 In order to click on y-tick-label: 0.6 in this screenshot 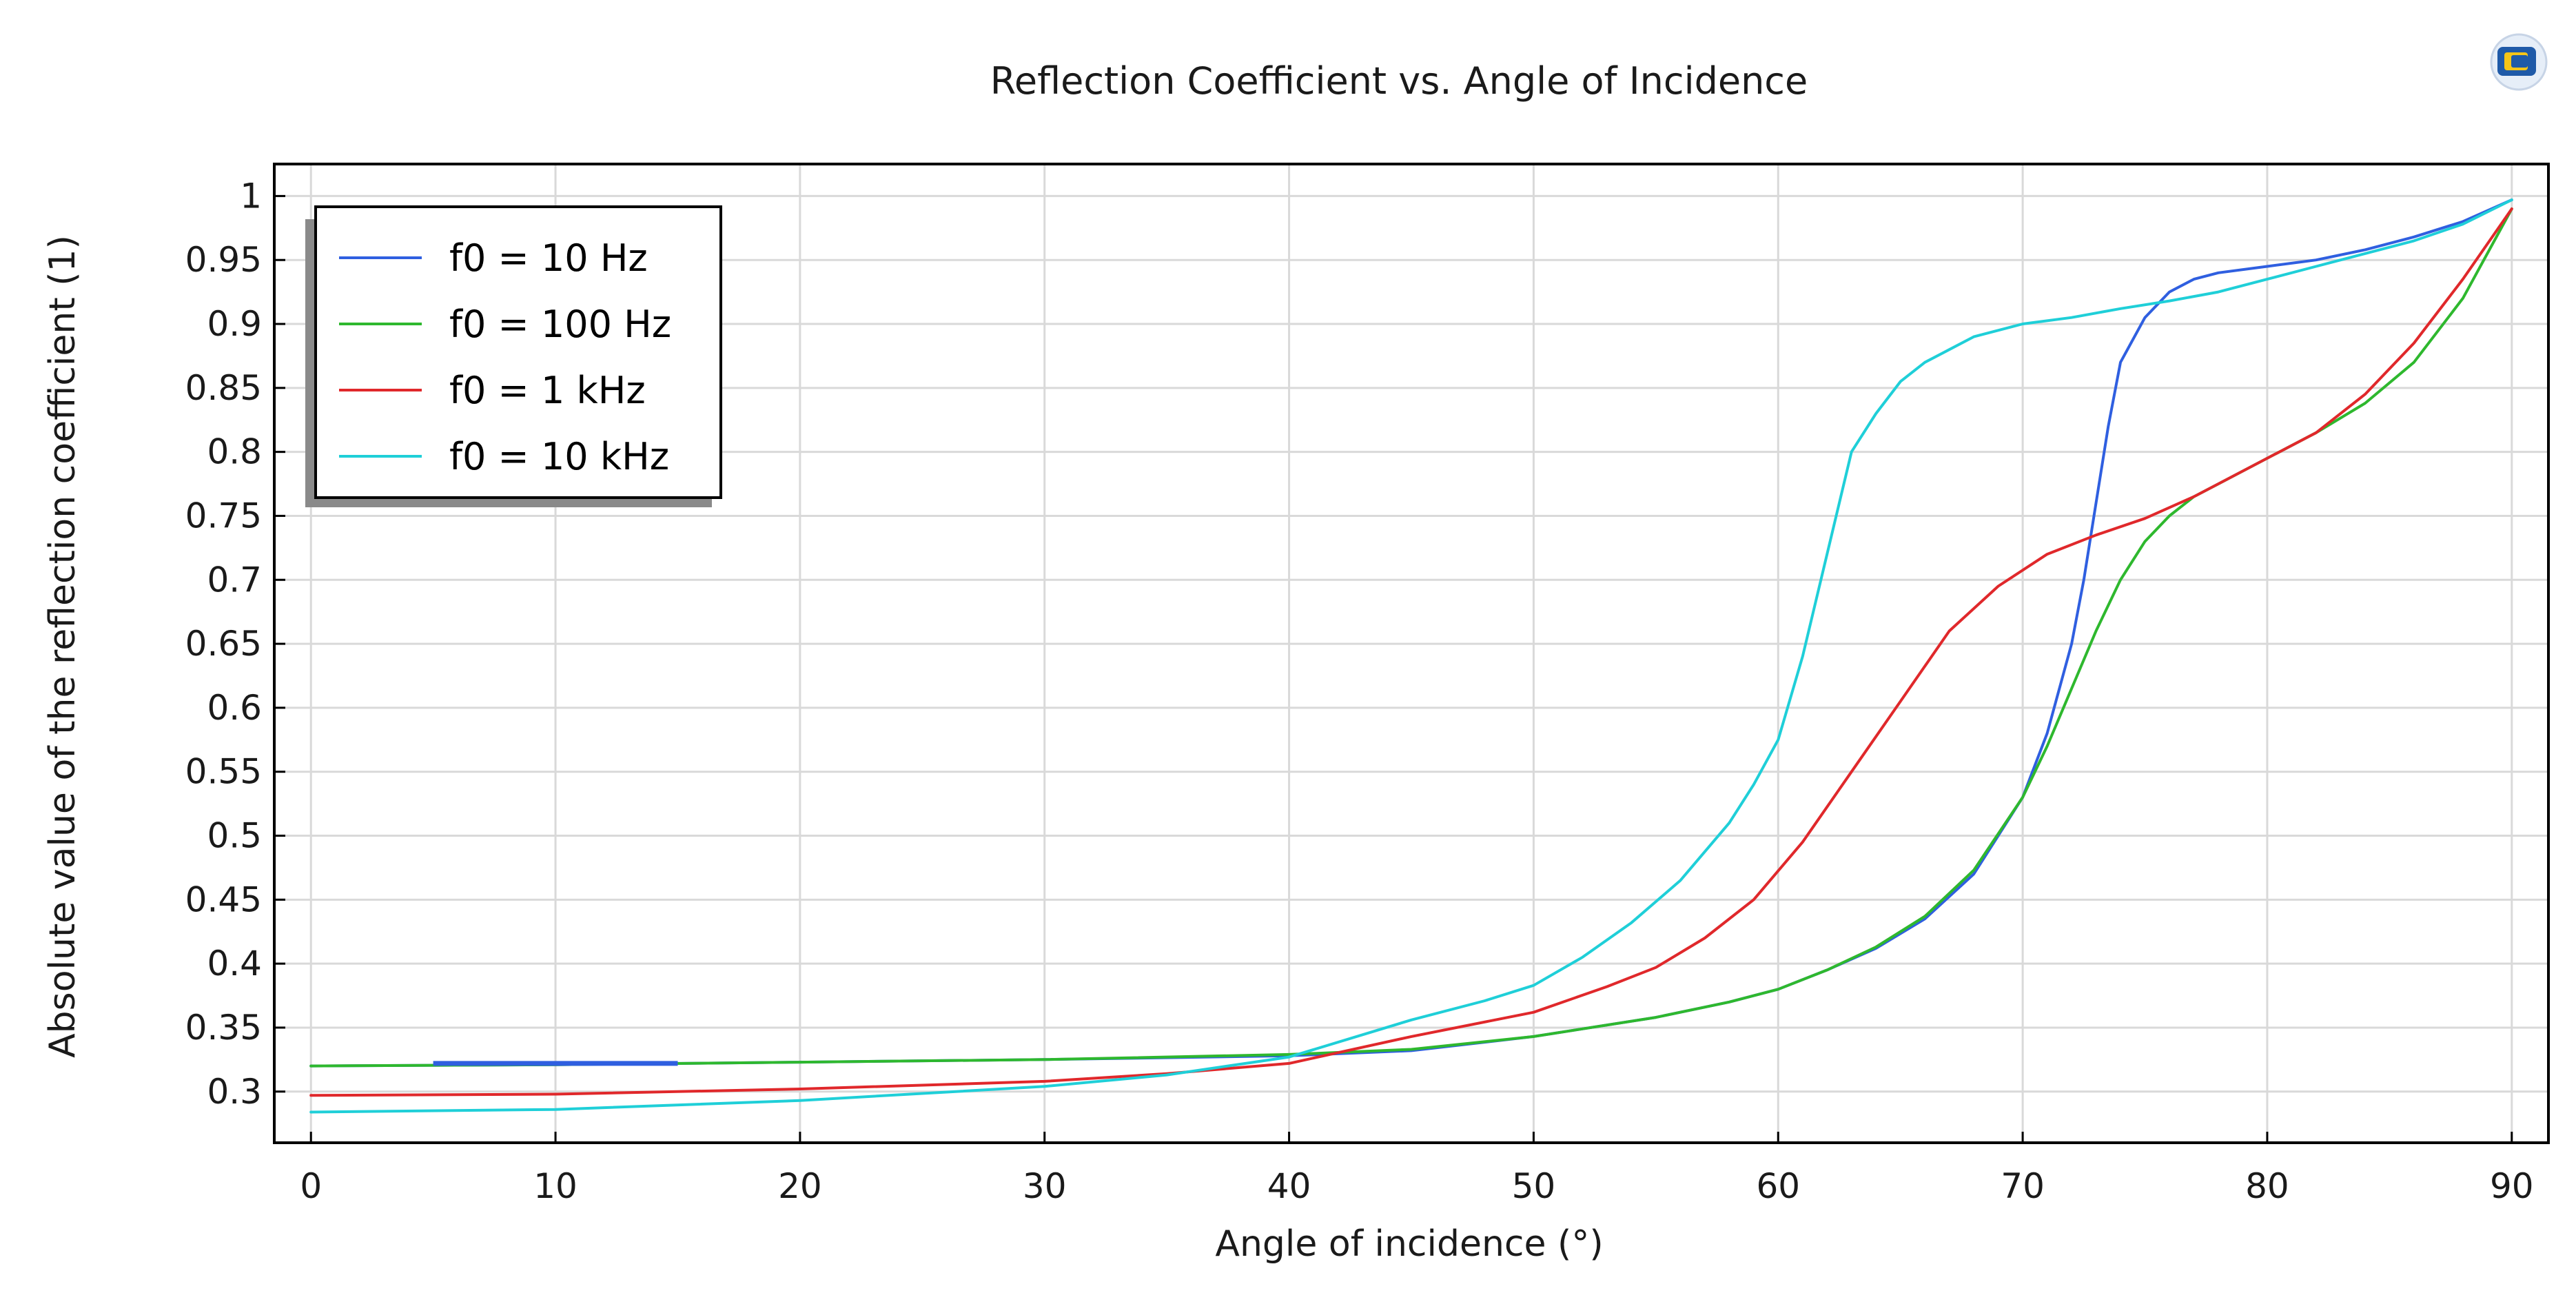, I will do `click(234, 708)`.